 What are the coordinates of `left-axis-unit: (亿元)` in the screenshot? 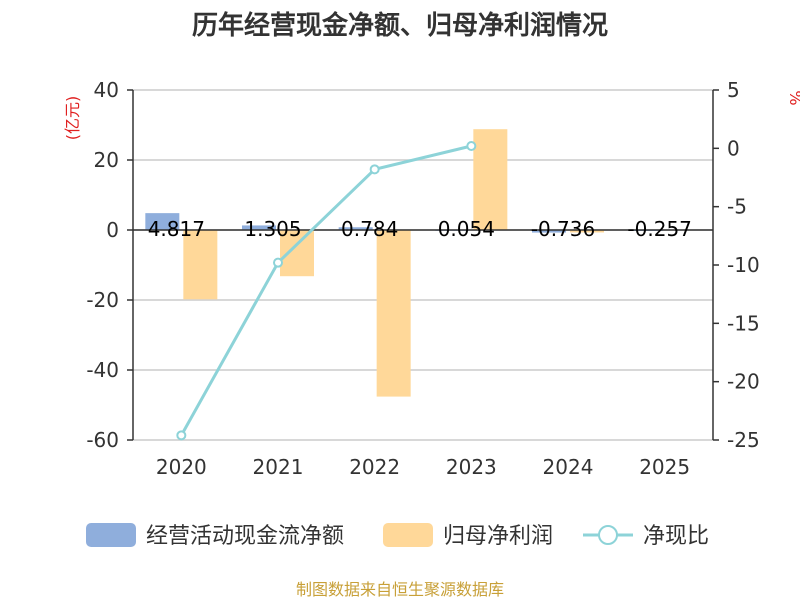 It's located at (72, 118).